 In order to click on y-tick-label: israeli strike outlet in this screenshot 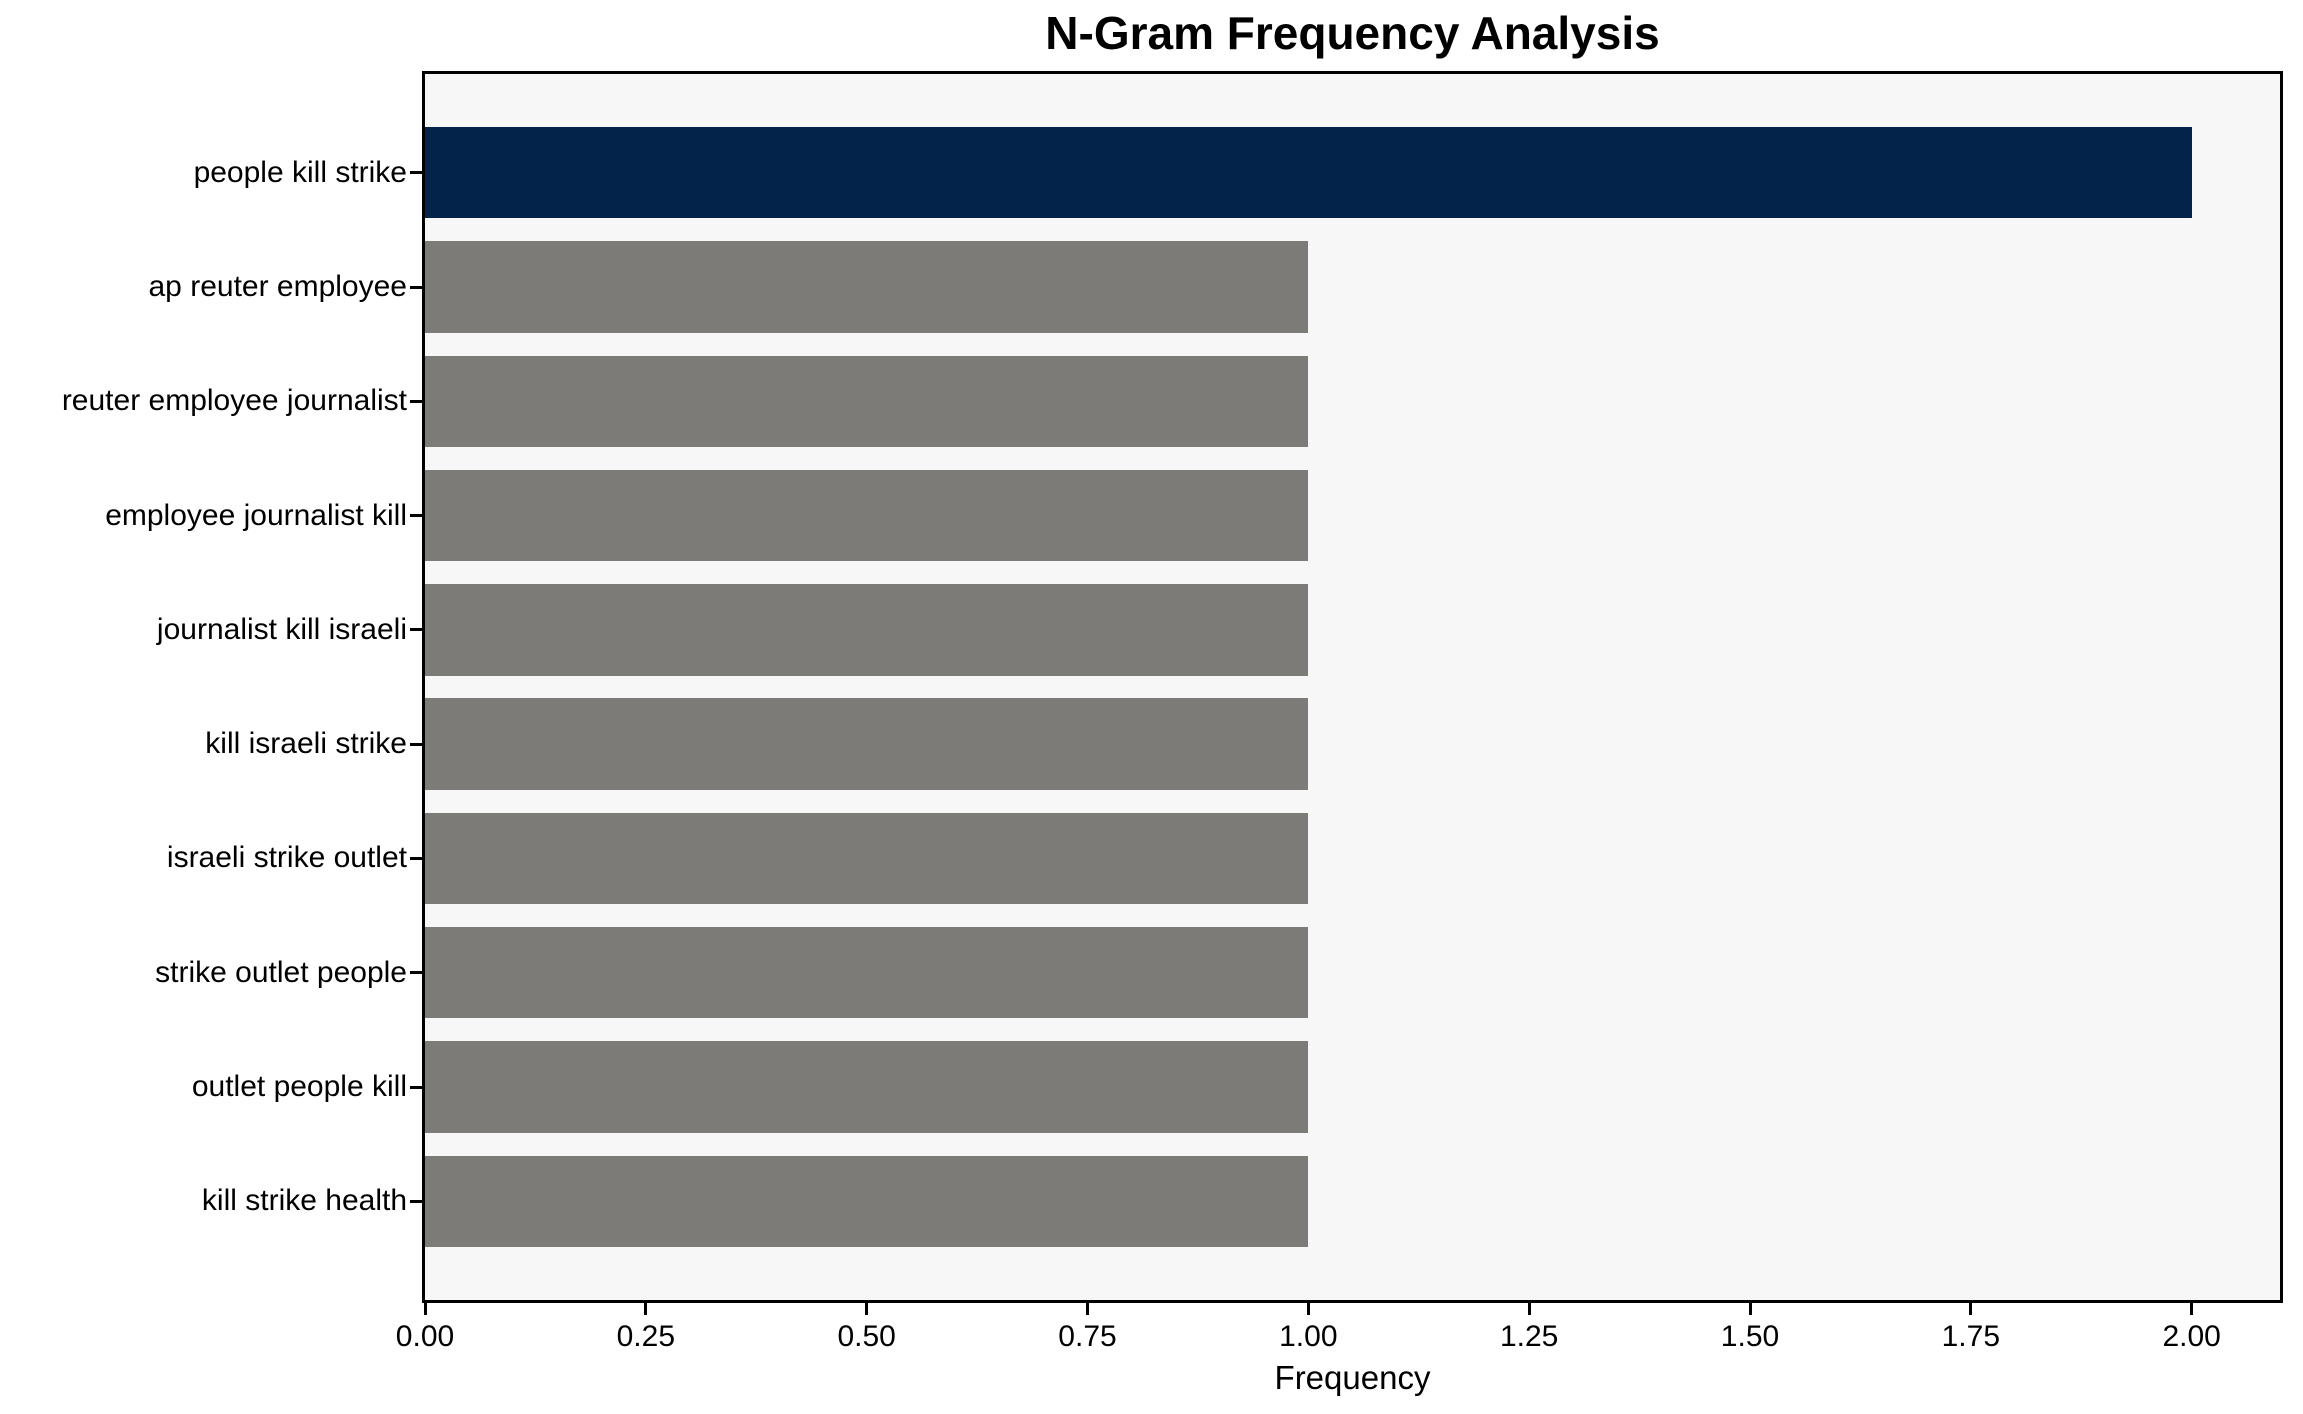, I will do `click(286, 858)`.